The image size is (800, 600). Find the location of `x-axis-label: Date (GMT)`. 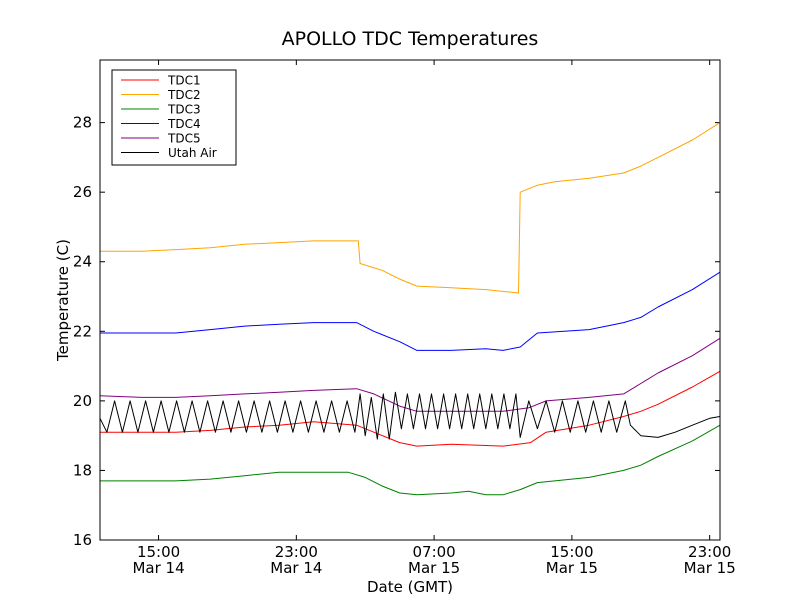

x-axis-label: Date (GMT) is located at coordinates (410, 587).